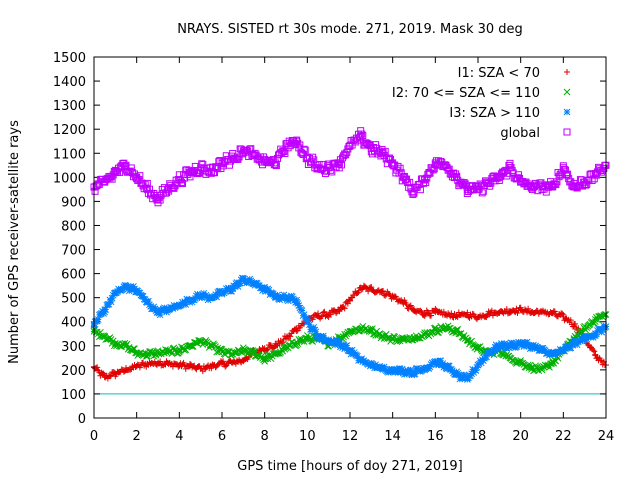 The height and width of the screenshot is (480, 640). Describe the element at coordinates (73, 347) in the screenshot. I see `y-tick-label: 300` at that location.